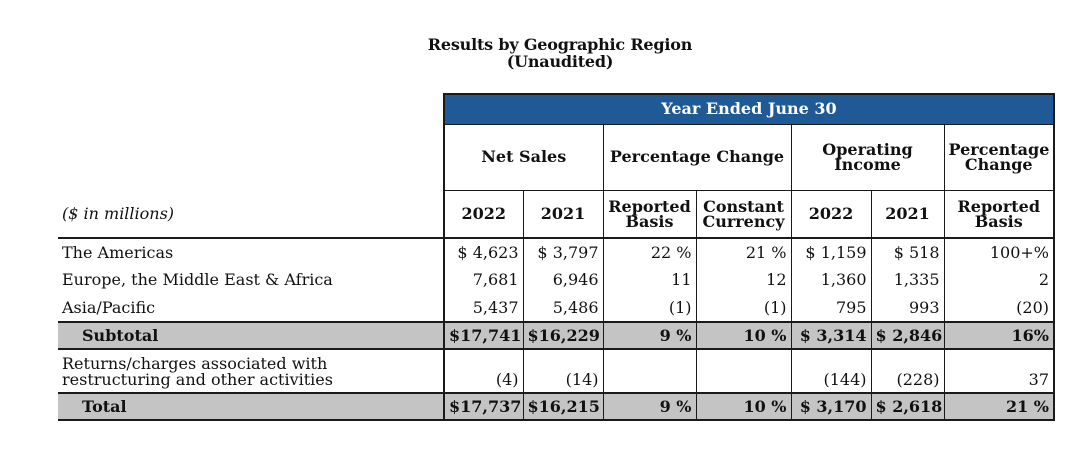  Describe the element at coordinates (563, 308) in the screenshot. I see `table-cell: 5,486` at that location.